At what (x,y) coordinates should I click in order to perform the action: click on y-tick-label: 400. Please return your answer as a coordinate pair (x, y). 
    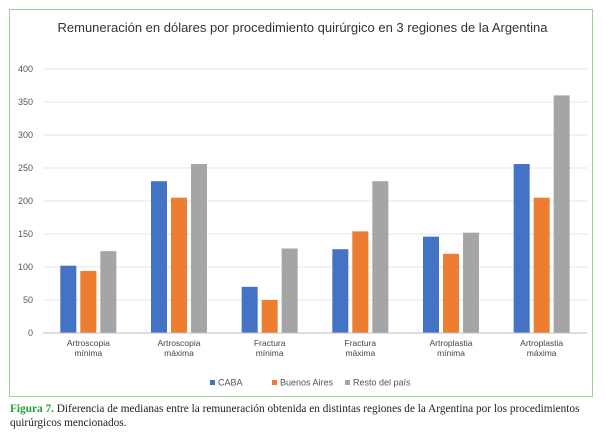
    Looking at the image, I should click on (25, 69).